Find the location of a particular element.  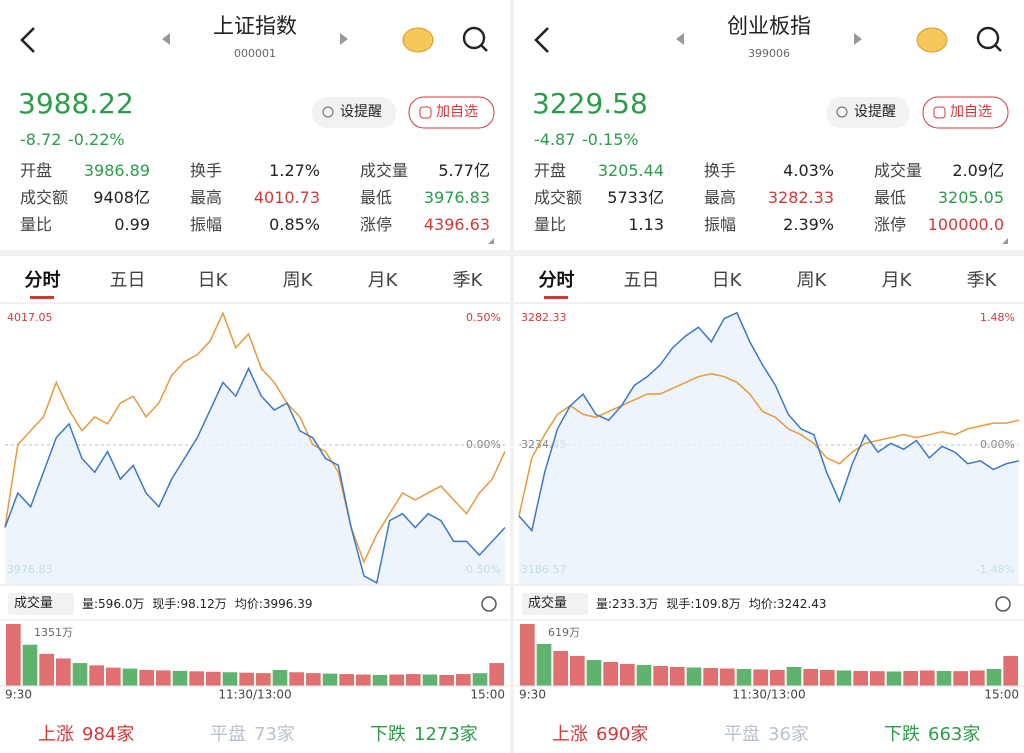

line-series is located at coordinates (255, 475).